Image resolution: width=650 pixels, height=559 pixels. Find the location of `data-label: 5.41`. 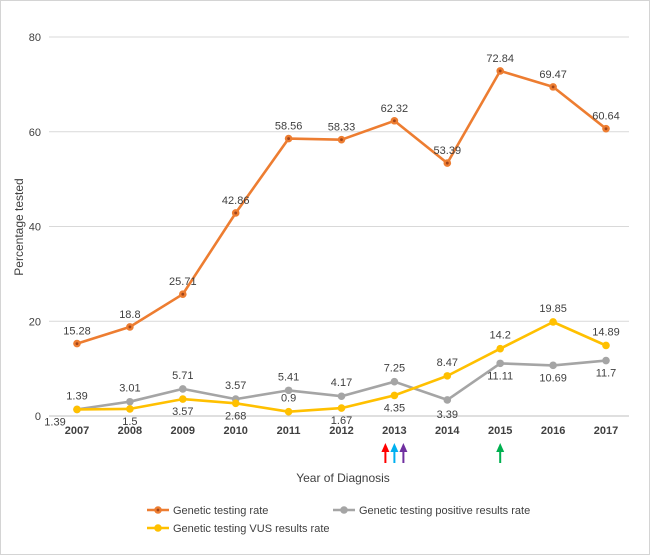

data-label: 5.41 is located at coordinates (288, 377).